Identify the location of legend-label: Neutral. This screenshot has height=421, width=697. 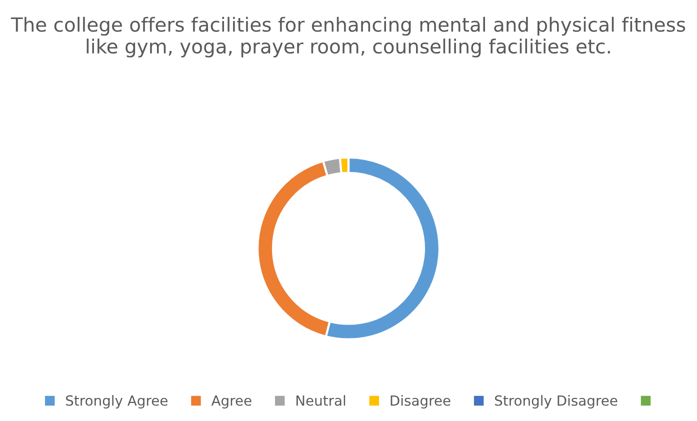
(321, 400).